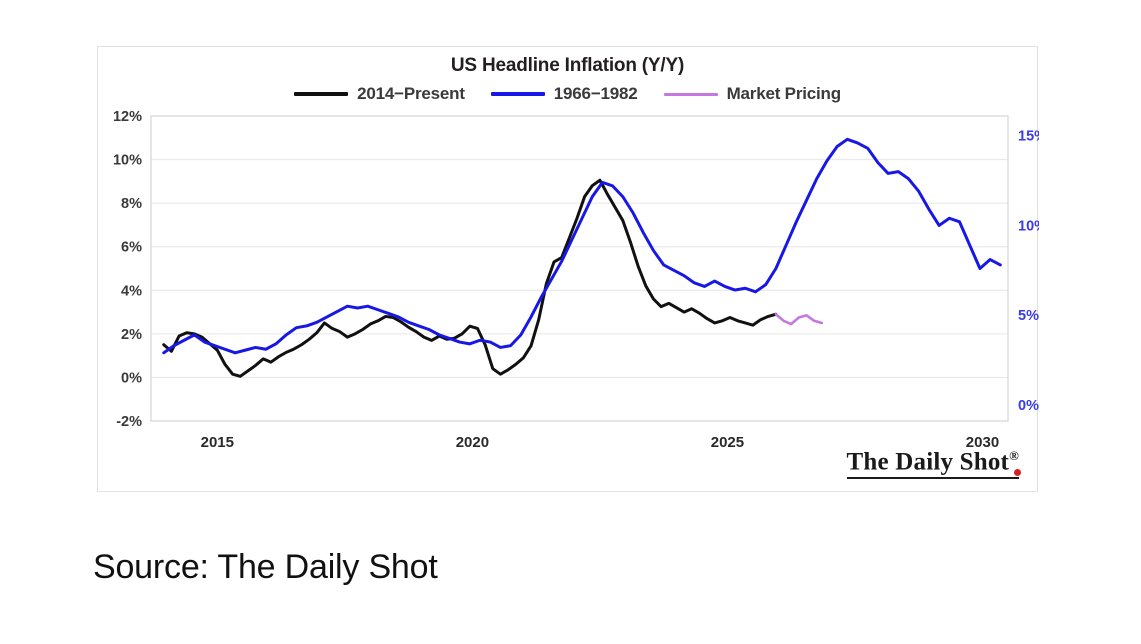 The height and width of the screenshot is (644, 1141). Describe the element at coordinates (129, 422) in the screenshot. I see `left-axis-tick-0: -2%` at that location.